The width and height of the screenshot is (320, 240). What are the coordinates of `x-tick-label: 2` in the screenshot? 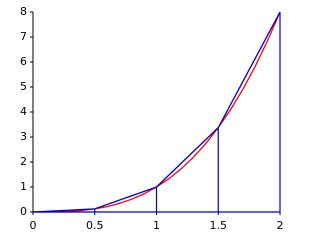 It's located at (280, 225).